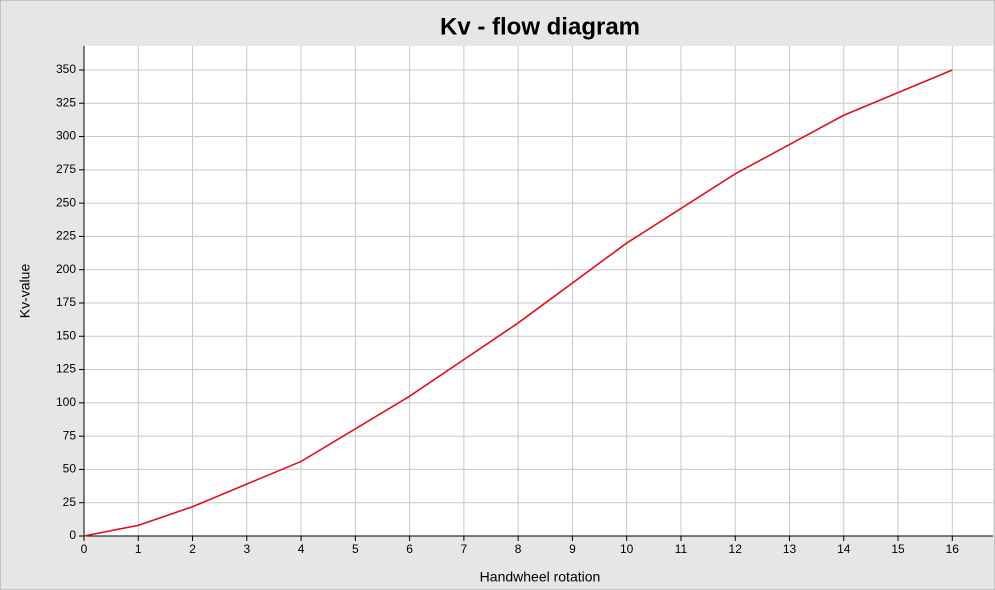 This screenshot has width=995, height=590. I want to click on y-tick-label: 25, so click(70, 502).